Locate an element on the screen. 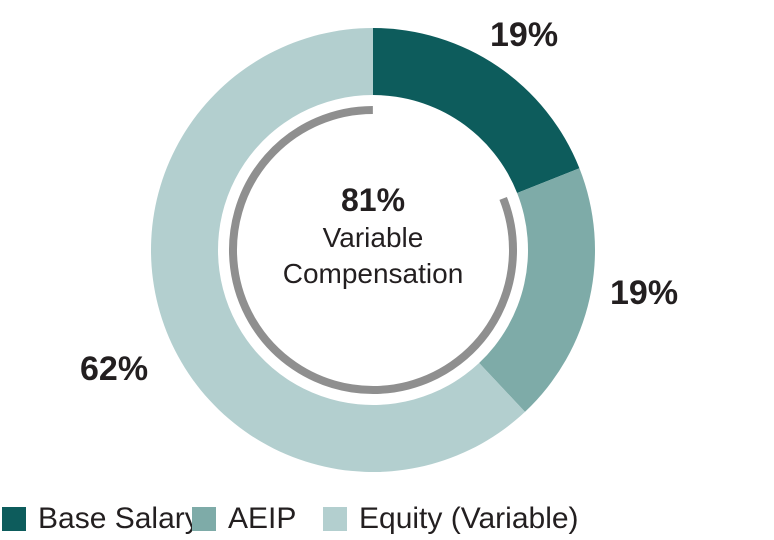 The width and height of the screenshot is (774, 540). base-salary-percent-label: 19% is located at coordinates (524, 35).